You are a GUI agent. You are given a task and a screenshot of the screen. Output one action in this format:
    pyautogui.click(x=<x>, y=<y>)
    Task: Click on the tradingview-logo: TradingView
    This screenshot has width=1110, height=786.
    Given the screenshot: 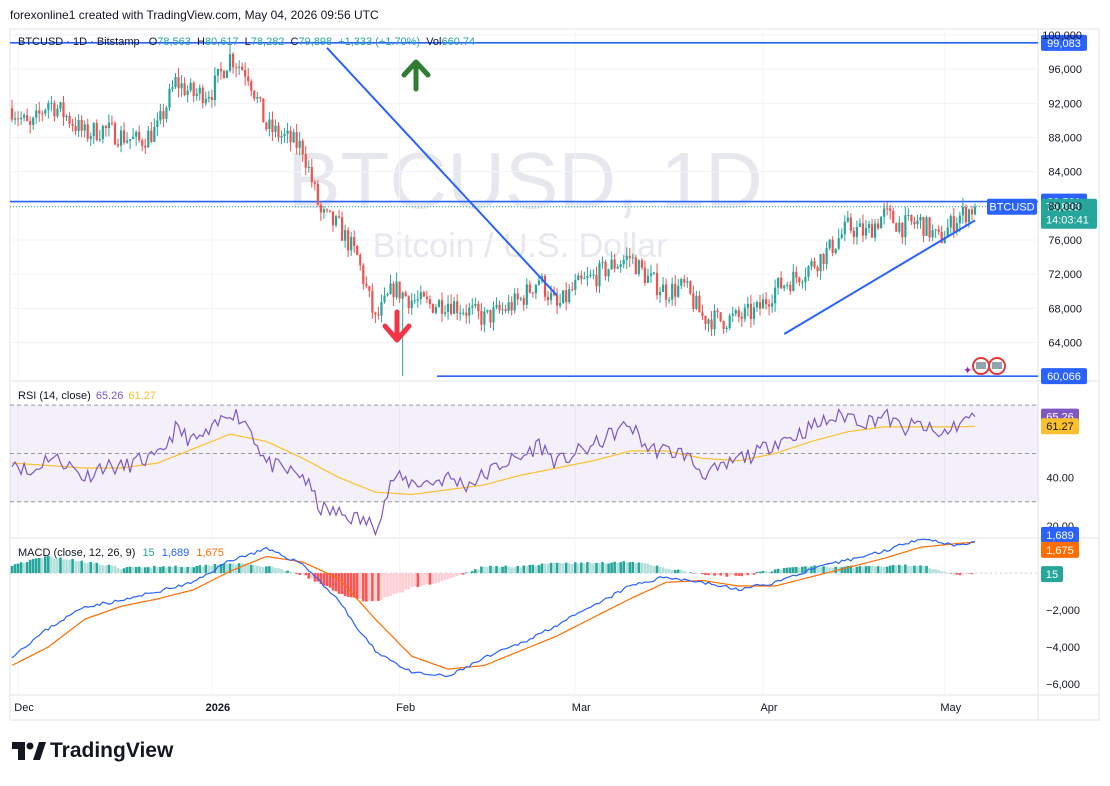 What is the action you would take?
    pyautogui.click(x=92, y=751)
    